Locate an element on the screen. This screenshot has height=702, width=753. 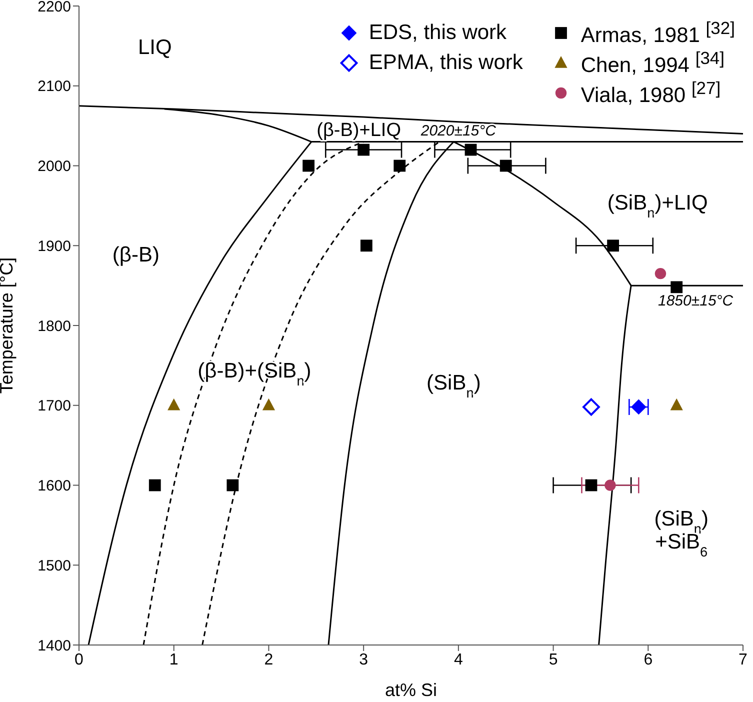
x-tick-label: 5 is located at coordinates (553, 659).